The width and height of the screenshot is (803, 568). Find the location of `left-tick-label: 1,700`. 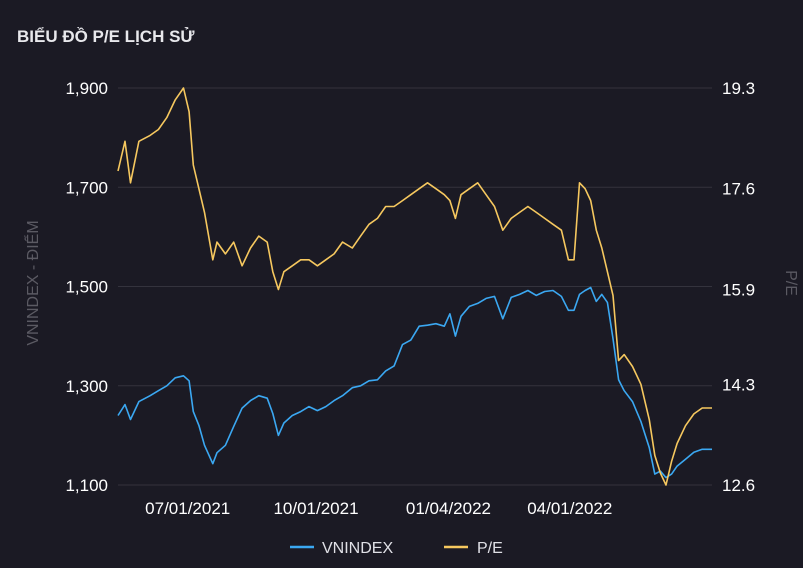

left-tick-label: 1,700 is located at coordinates (86, 187).